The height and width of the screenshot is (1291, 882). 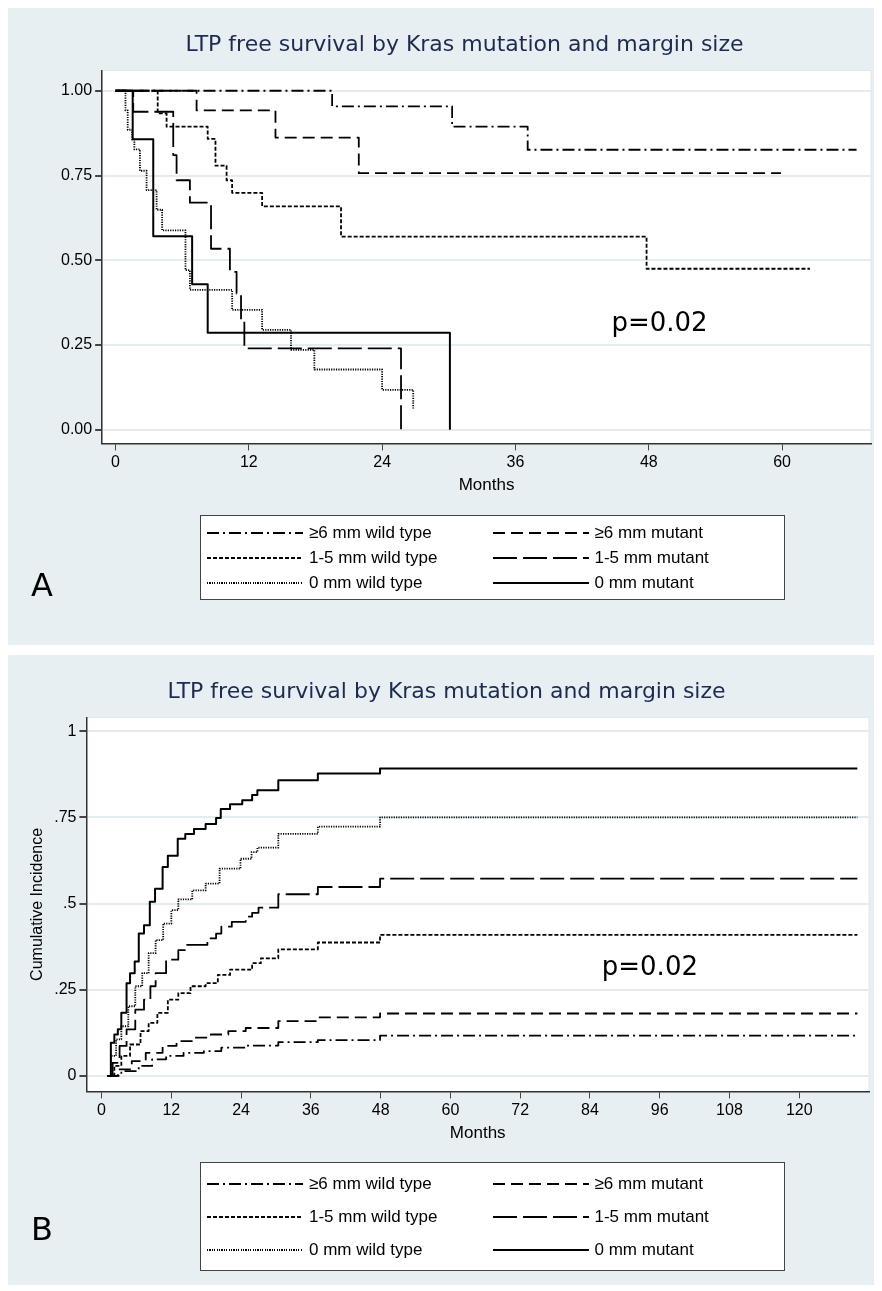 I want to click on x-tick-label: 96, so click(x=659, y=1110).